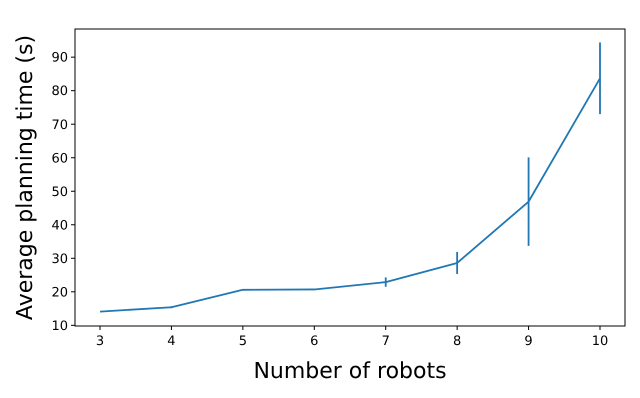  I want to click on y-tick-label: 50, so click(59, 192).